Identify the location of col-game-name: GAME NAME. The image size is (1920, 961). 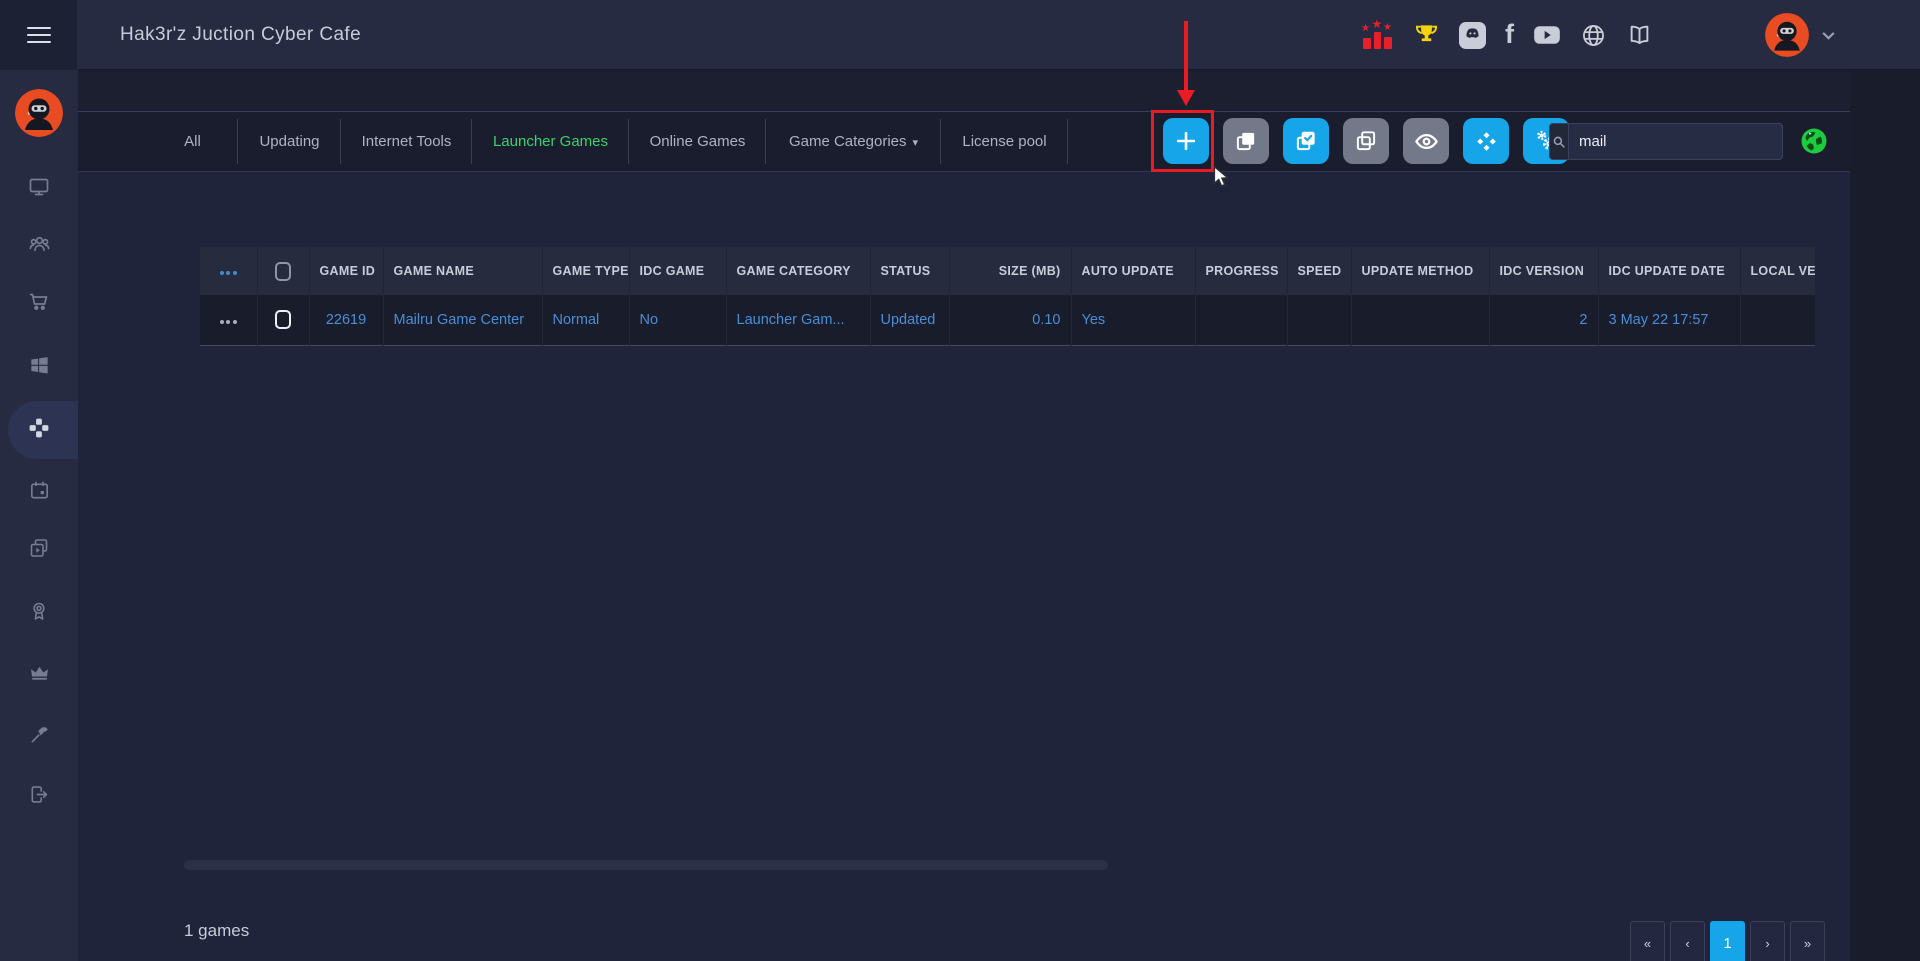
(463, 271).